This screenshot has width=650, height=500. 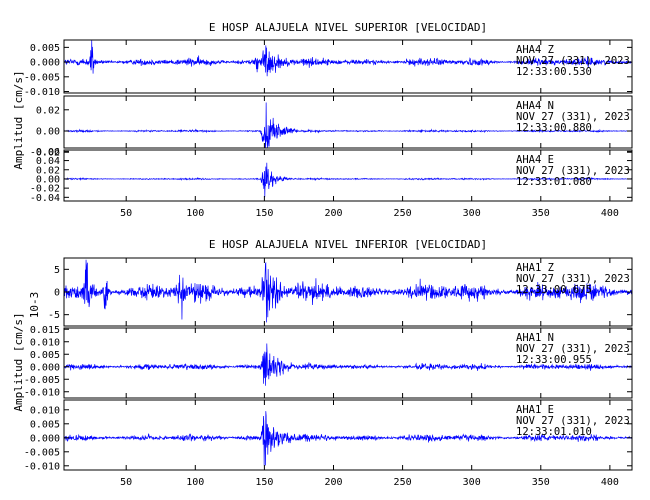 What do you see at coordinates (45, 198) in the screenshot?
I see `y-tick-label: -0.04` at bounding box center [45, 198].